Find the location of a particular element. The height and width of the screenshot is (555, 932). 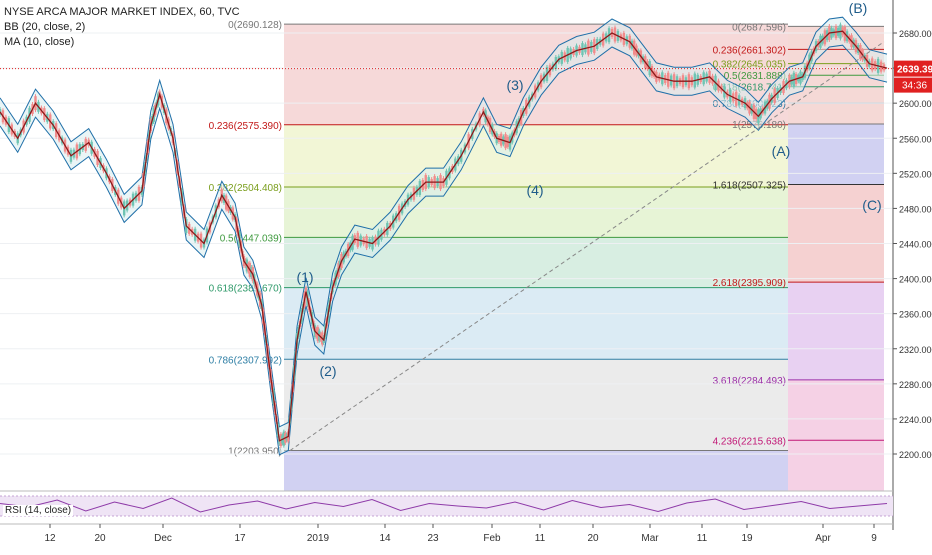

fib-level-label: 0.618(2618.741) is located at coordinates (749, 88).